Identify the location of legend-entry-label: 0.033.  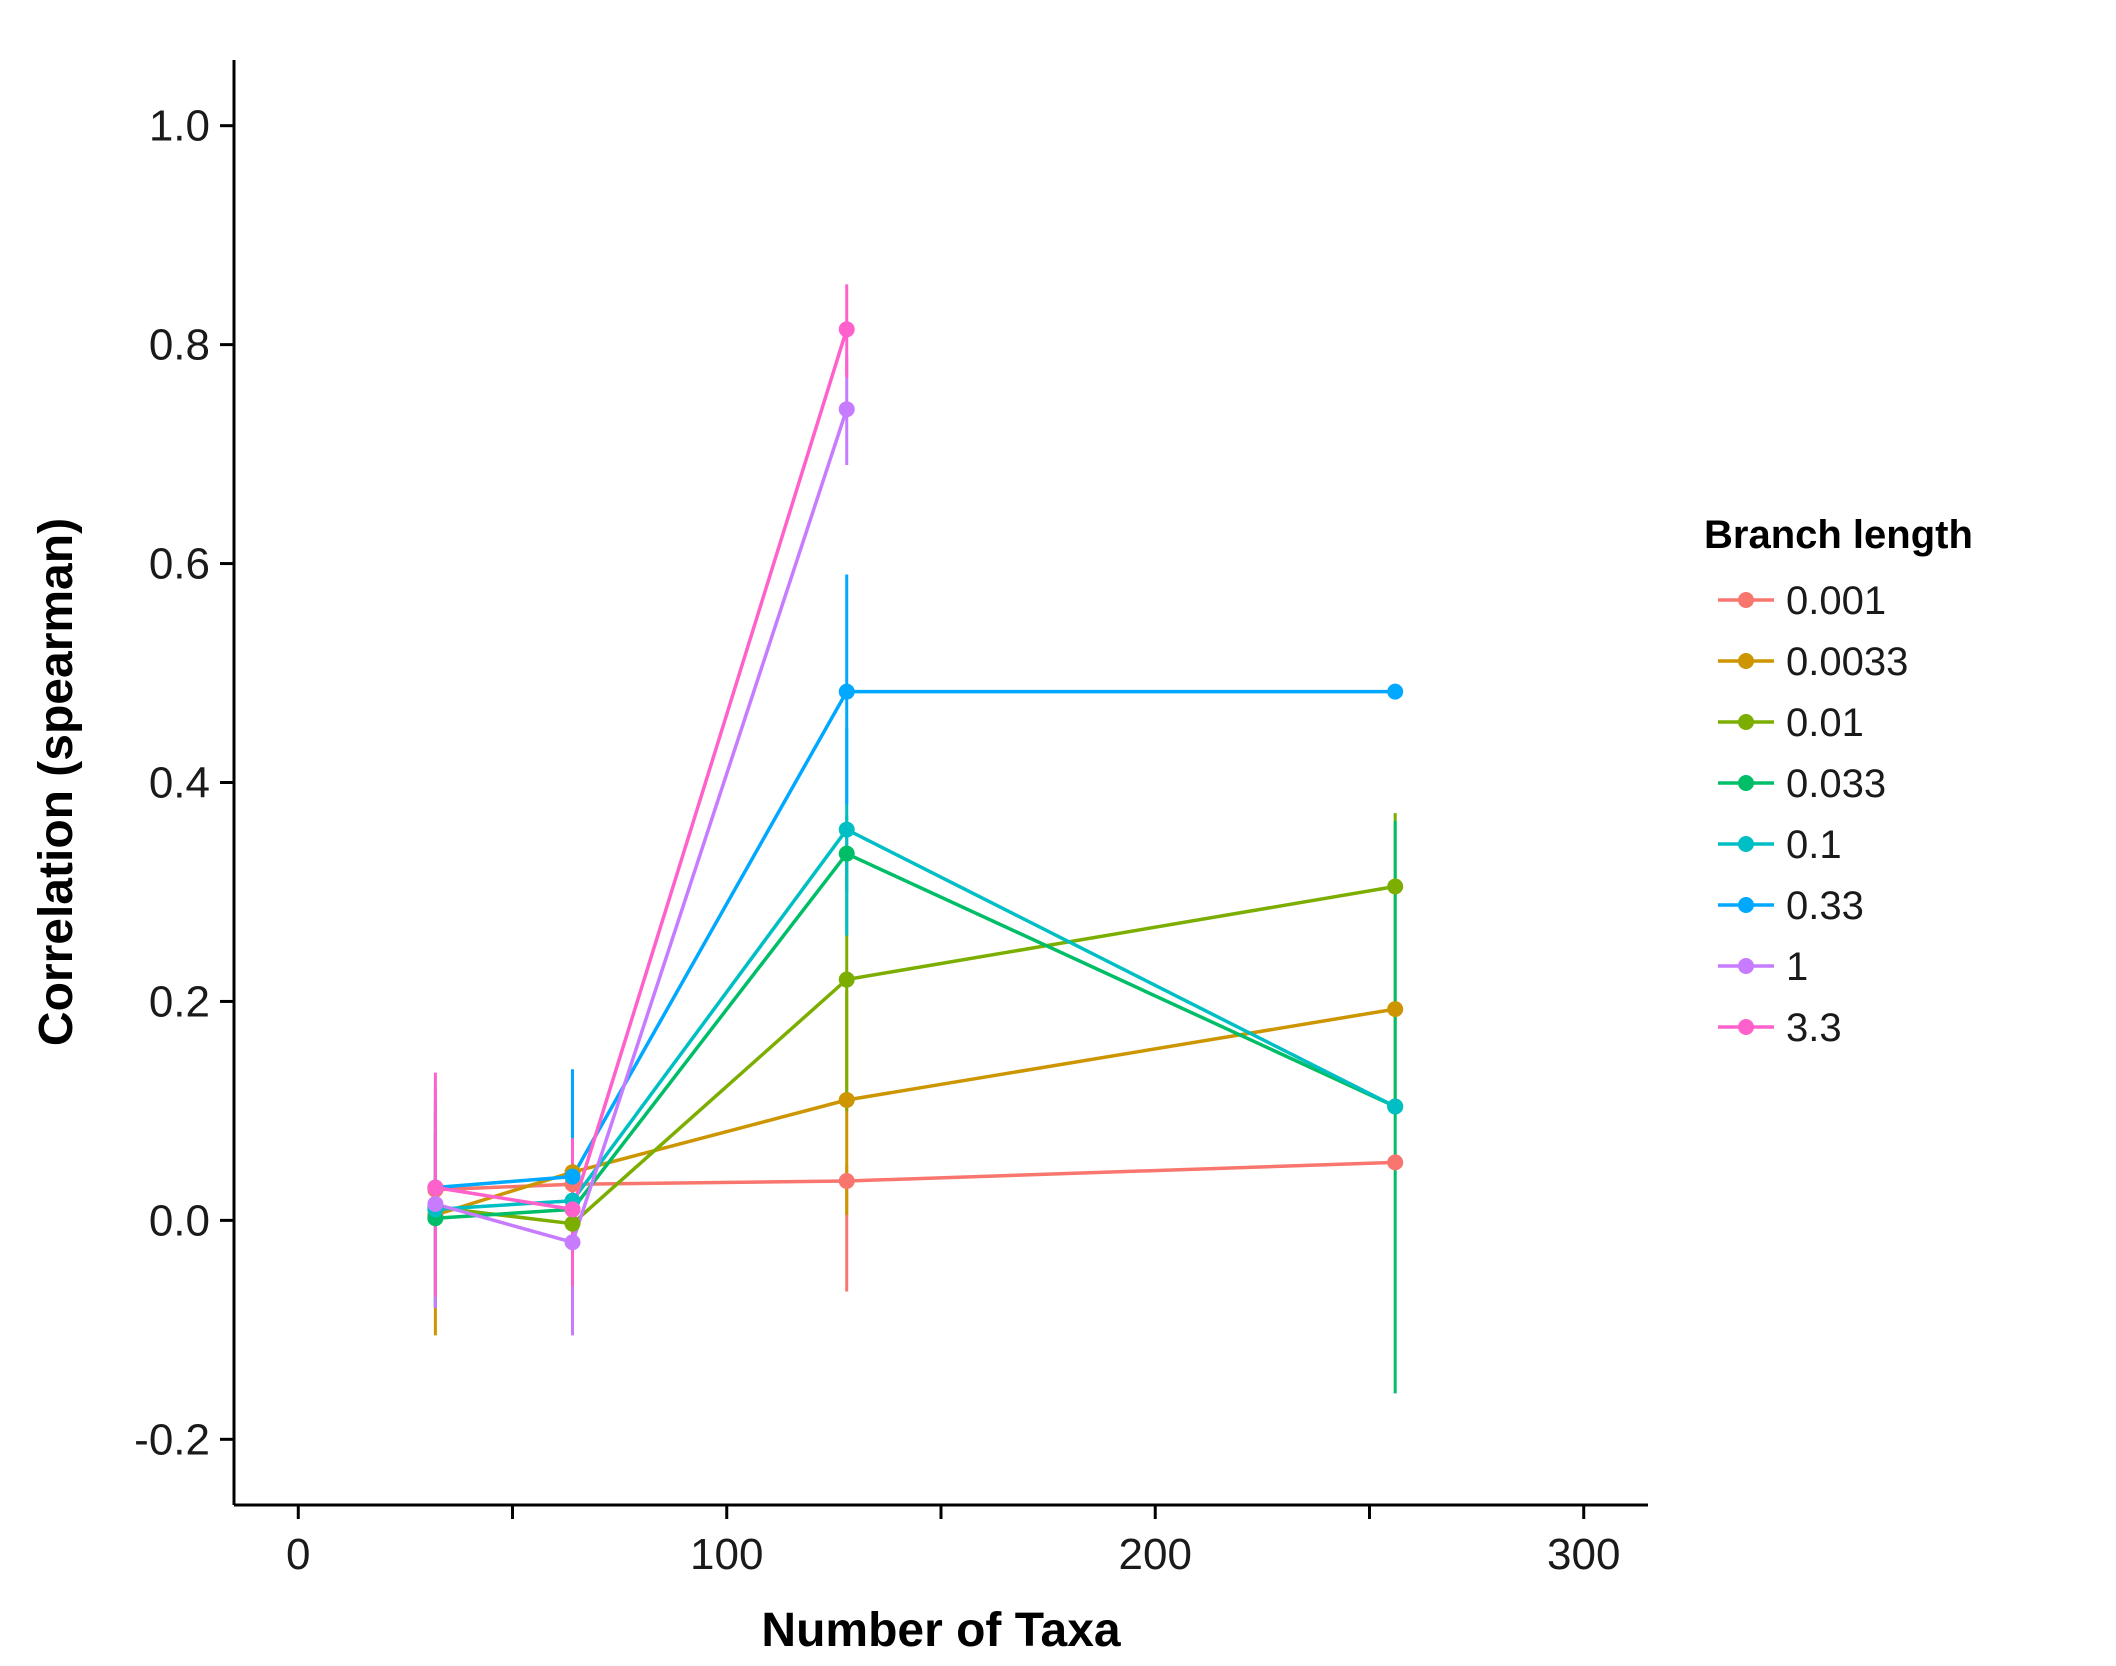
(1836, 784).